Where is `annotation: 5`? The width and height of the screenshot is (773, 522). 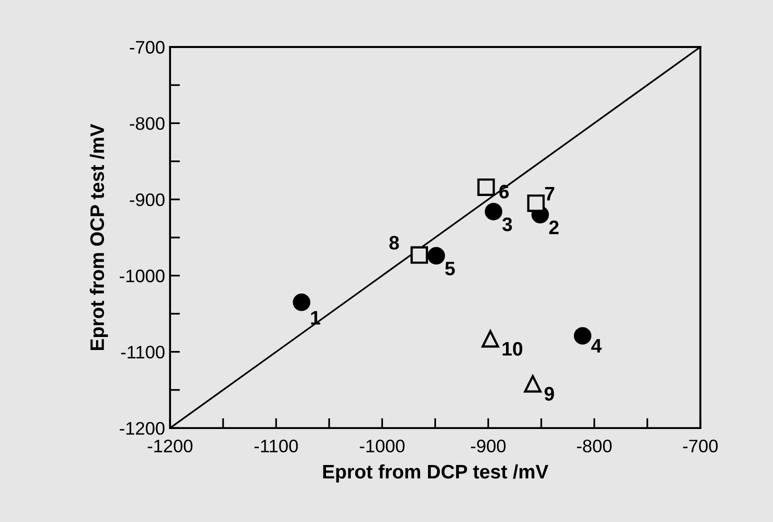 annotation: 5 is located at coordinates (450, 269).